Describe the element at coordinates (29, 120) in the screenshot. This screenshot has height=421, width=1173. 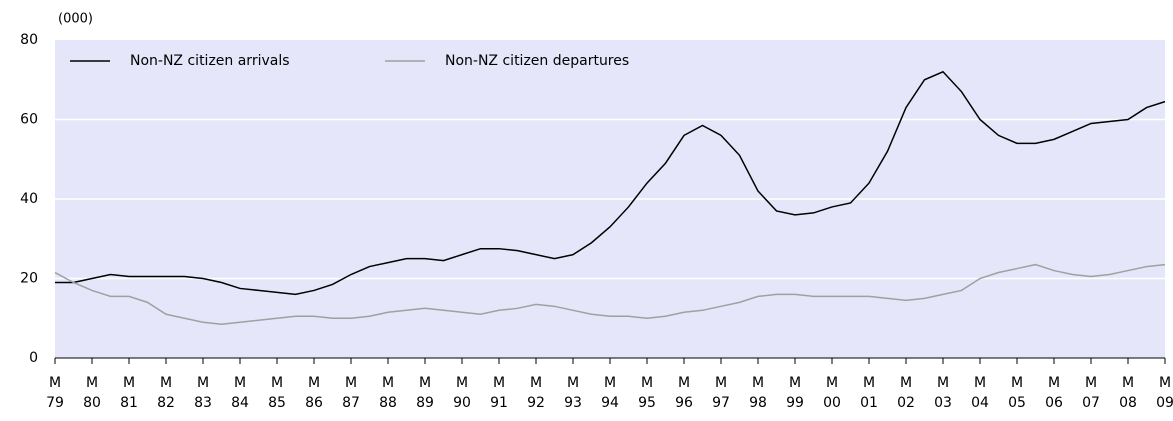
I see `y-tick-label: 60` at that location.